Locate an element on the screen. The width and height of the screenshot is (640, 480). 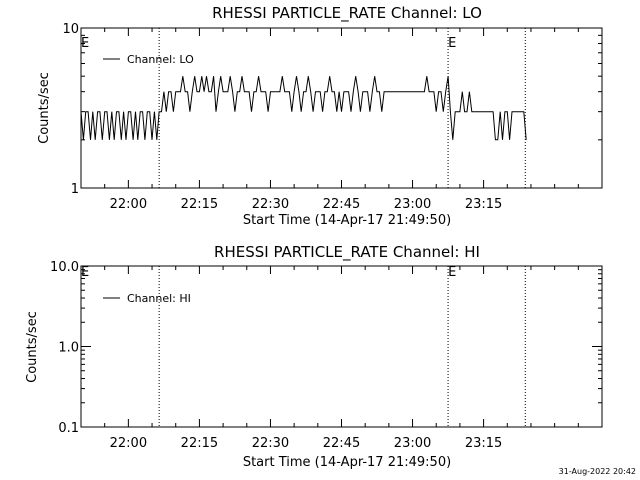
y-tick-label: 1.0 is located at coordinates (68, 348).